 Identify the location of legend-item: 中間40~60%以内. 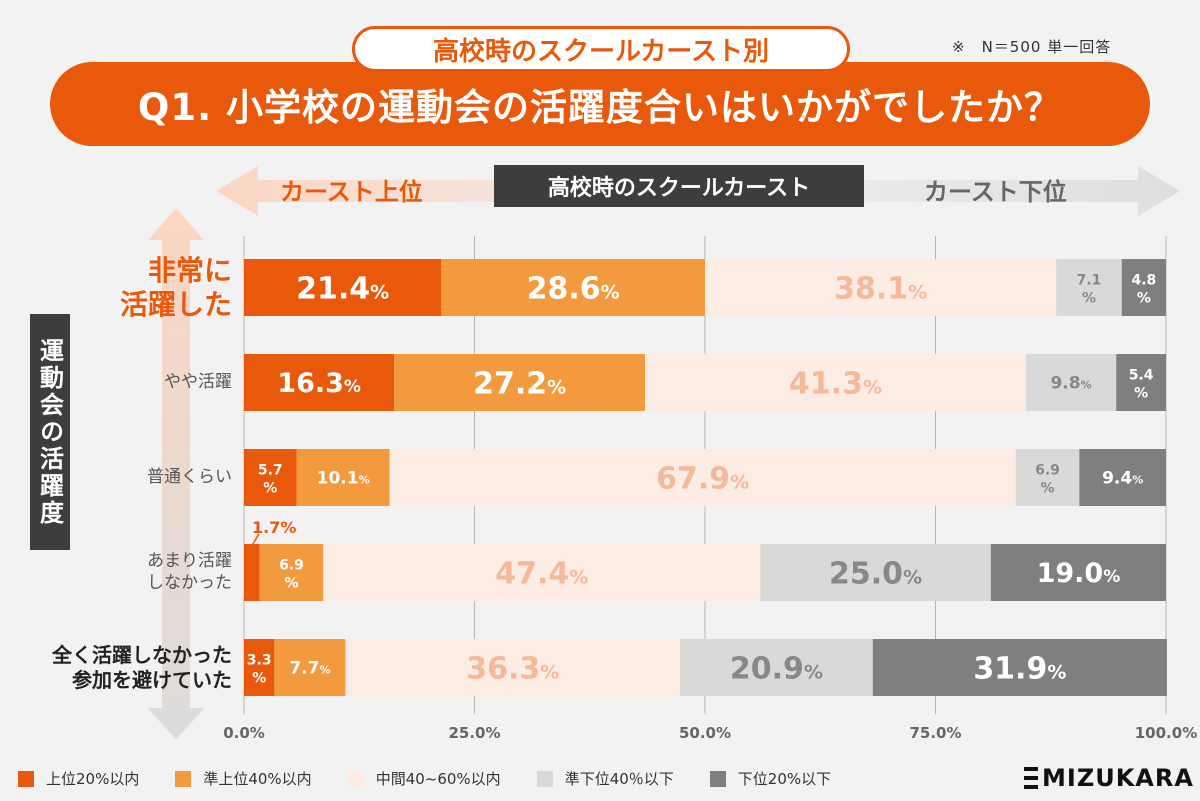
(424, 778).